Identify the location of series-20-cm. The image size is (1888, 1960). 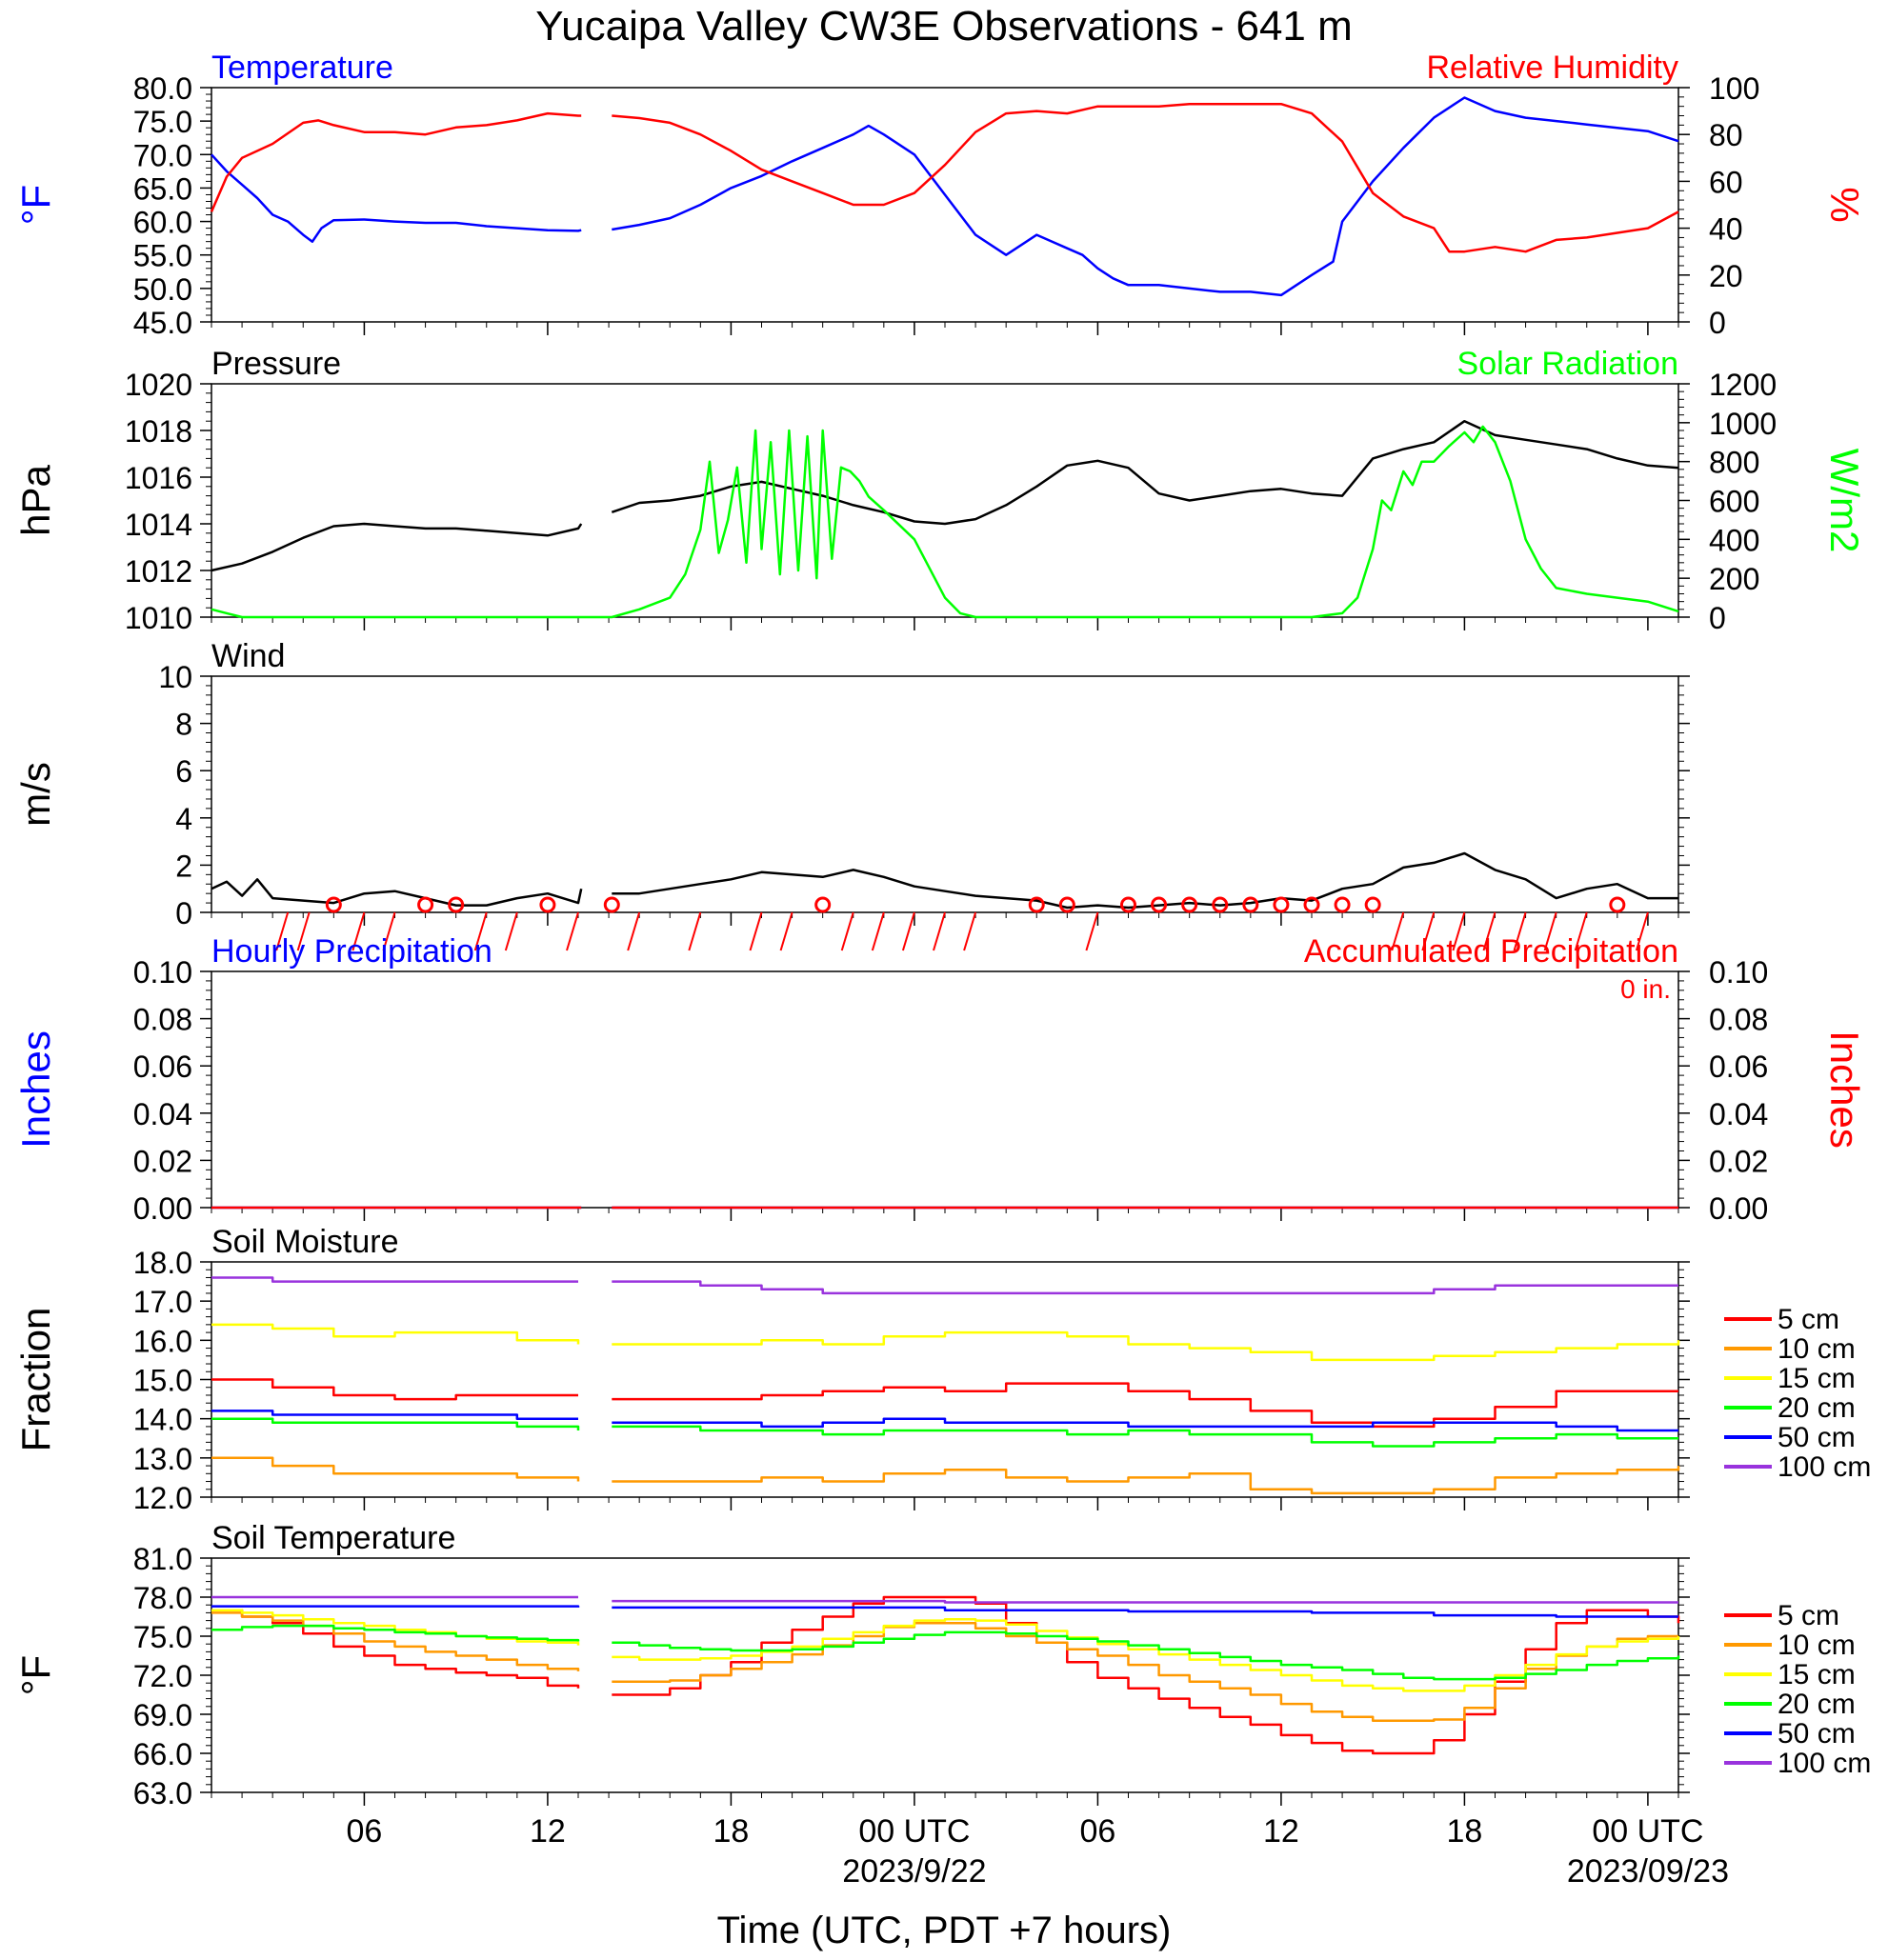
(945, 1652).